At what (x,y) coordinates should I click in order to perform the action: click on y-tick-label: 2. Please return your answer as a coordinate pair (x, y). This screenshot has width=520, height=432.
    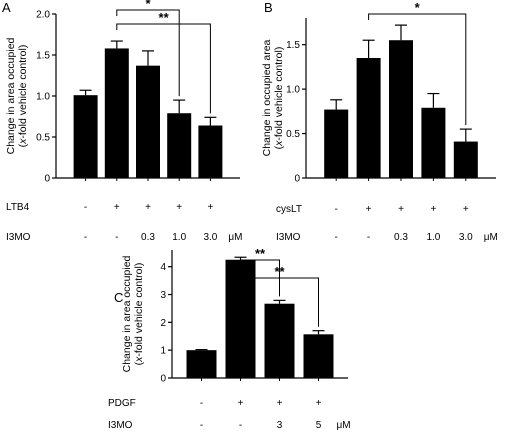
    Looking at the image, I should click on (163, 323).